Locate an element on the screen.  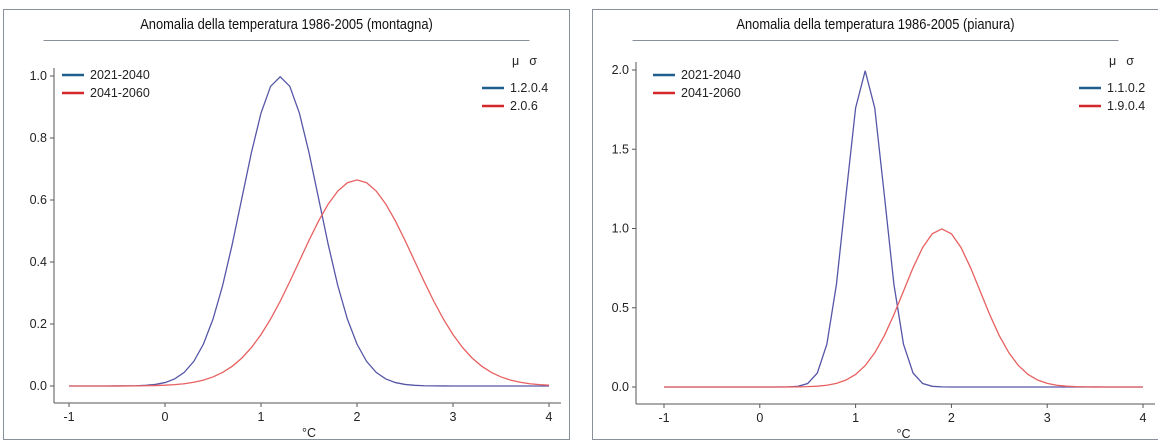
legend-param-label: 1.9.0.4 is located at coordinates (1126, 106).